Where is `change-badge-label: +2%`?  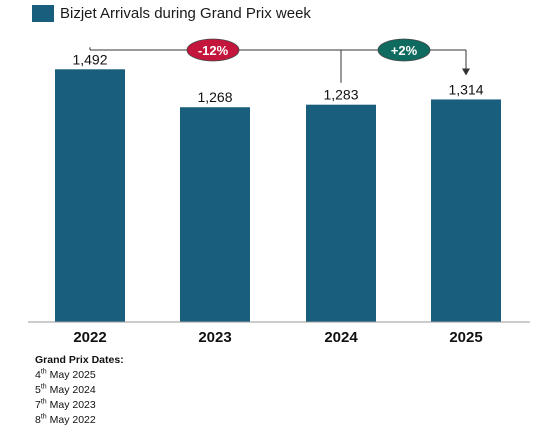 change-badge-label: +2% is located at coordinates (404, 50).